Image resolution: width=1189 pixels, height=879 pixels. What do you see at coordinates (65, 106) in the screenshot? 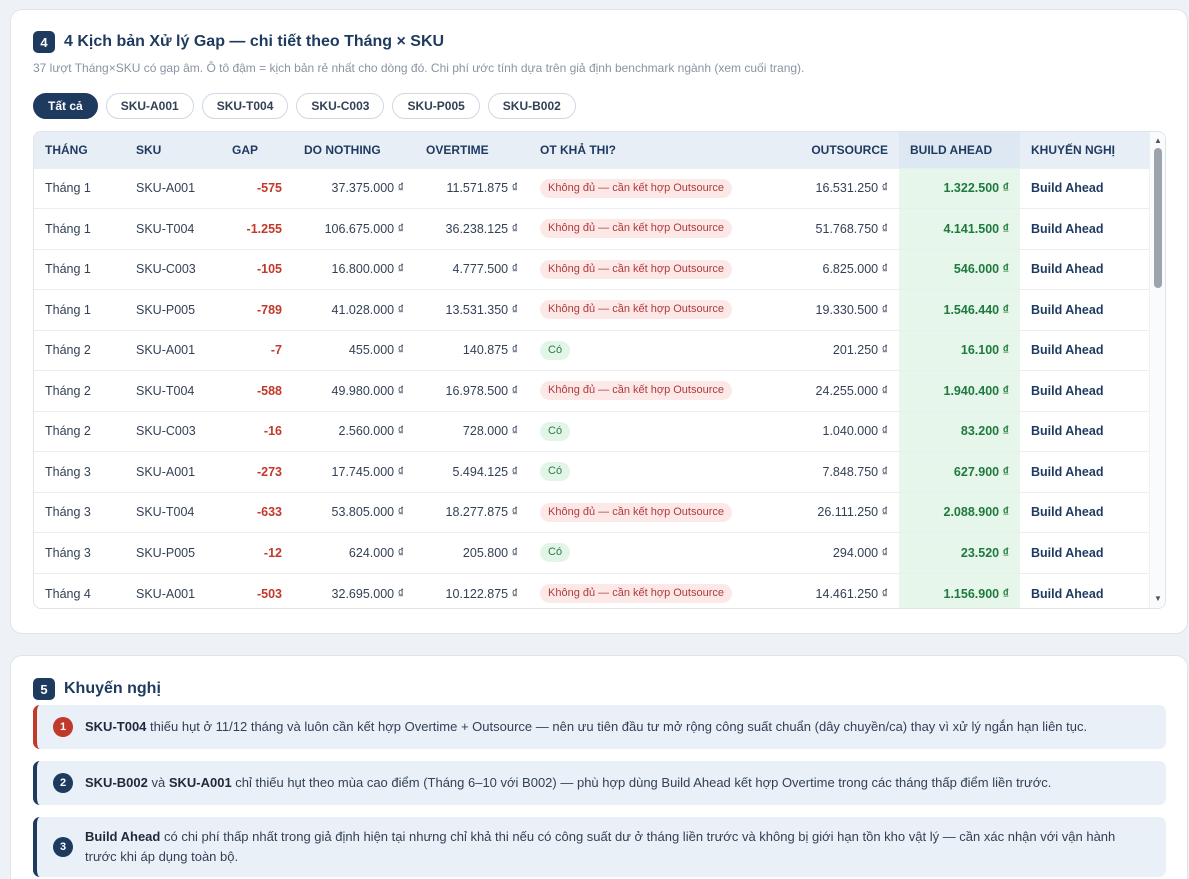
I see `filter-chip-all: Tất cả` at bounding box center [65, 106].